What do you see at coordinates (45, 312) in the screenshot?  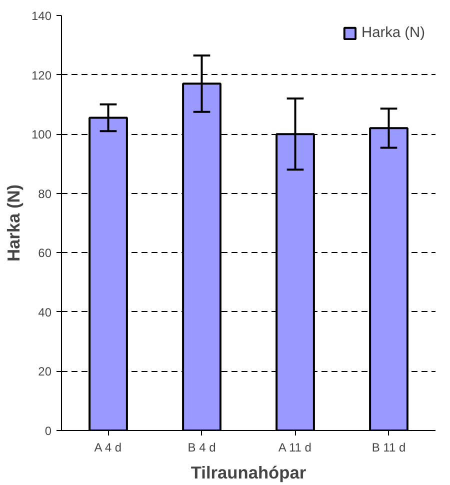 I see `y-tick-label: 40` at bounding box center [45, 312].